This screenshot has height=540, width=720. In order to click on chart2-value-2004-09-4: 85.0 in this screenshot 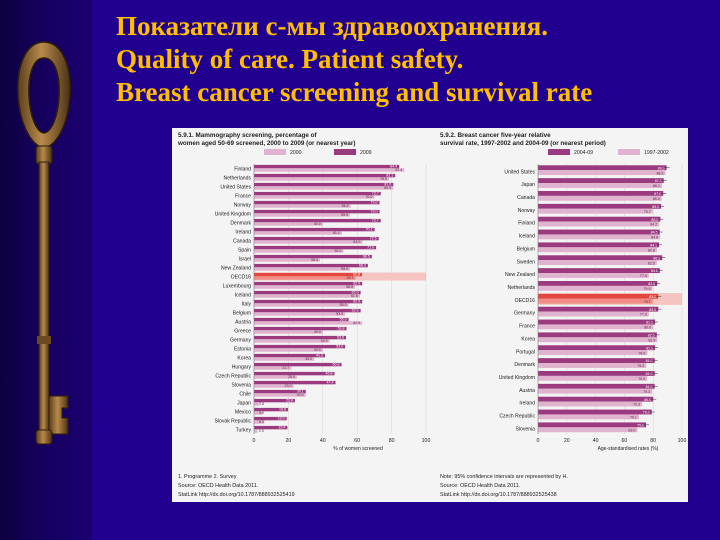, I will do `click(654, 220)`.